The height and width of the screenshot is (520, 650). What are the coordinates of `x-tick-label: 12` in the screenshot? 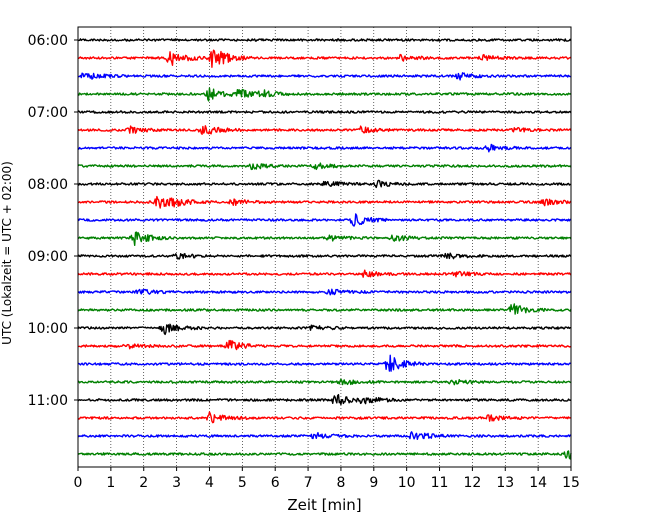 It's located at (472, 483).